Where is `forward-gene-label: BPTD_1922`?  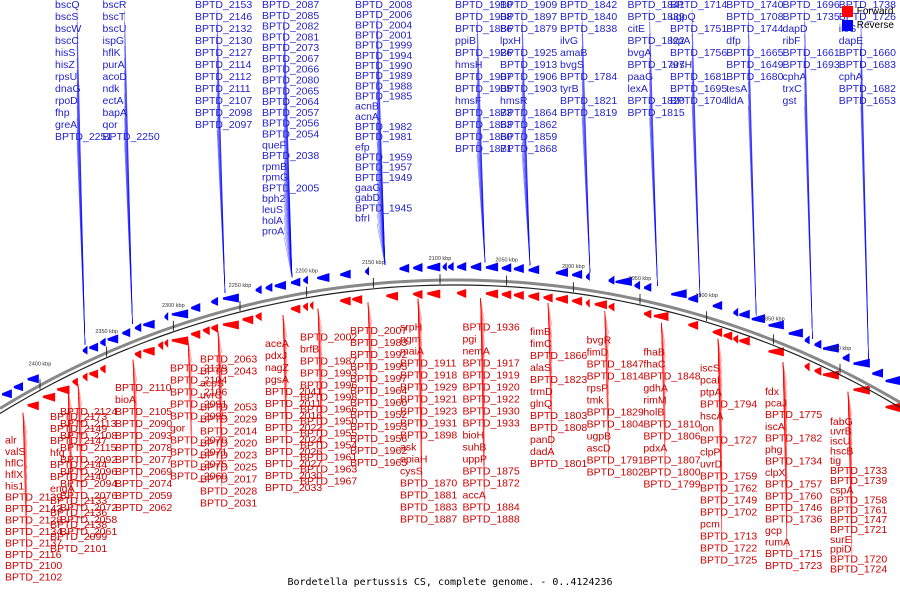
forward-gene-label: BPTD_1922 is located at coordinates (491, 399).